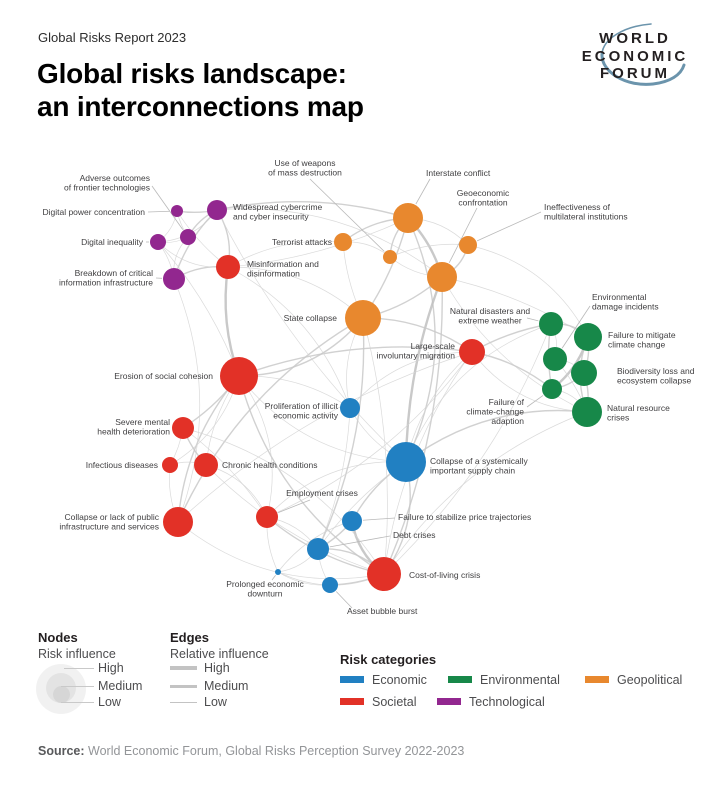  Describe the element at coordinates (77, 702) in the screenshot. I see `node-legend-leader-low` at that location.